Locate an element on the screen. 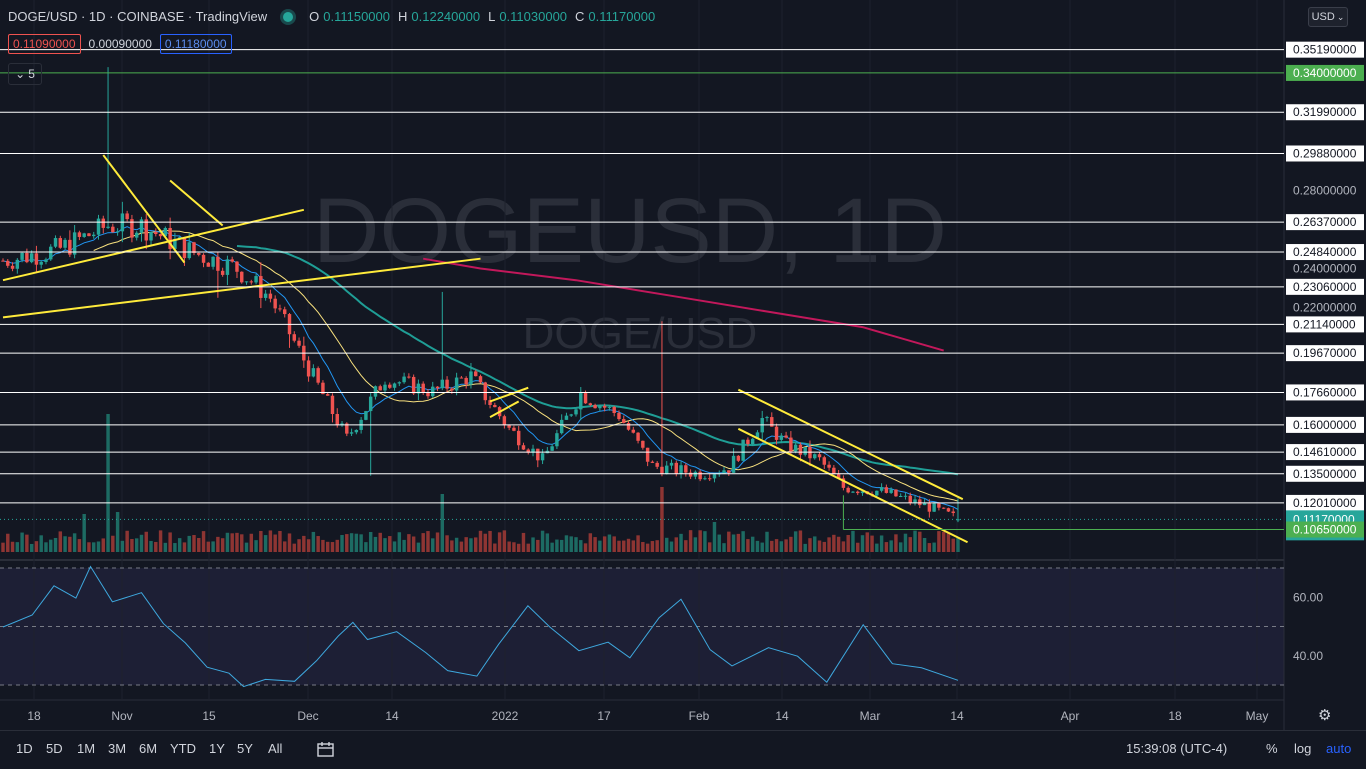 Image resolution: width=1366 pixels, height=769 pixels. range-button-3m: 3M is located at coordinates (117, 748).